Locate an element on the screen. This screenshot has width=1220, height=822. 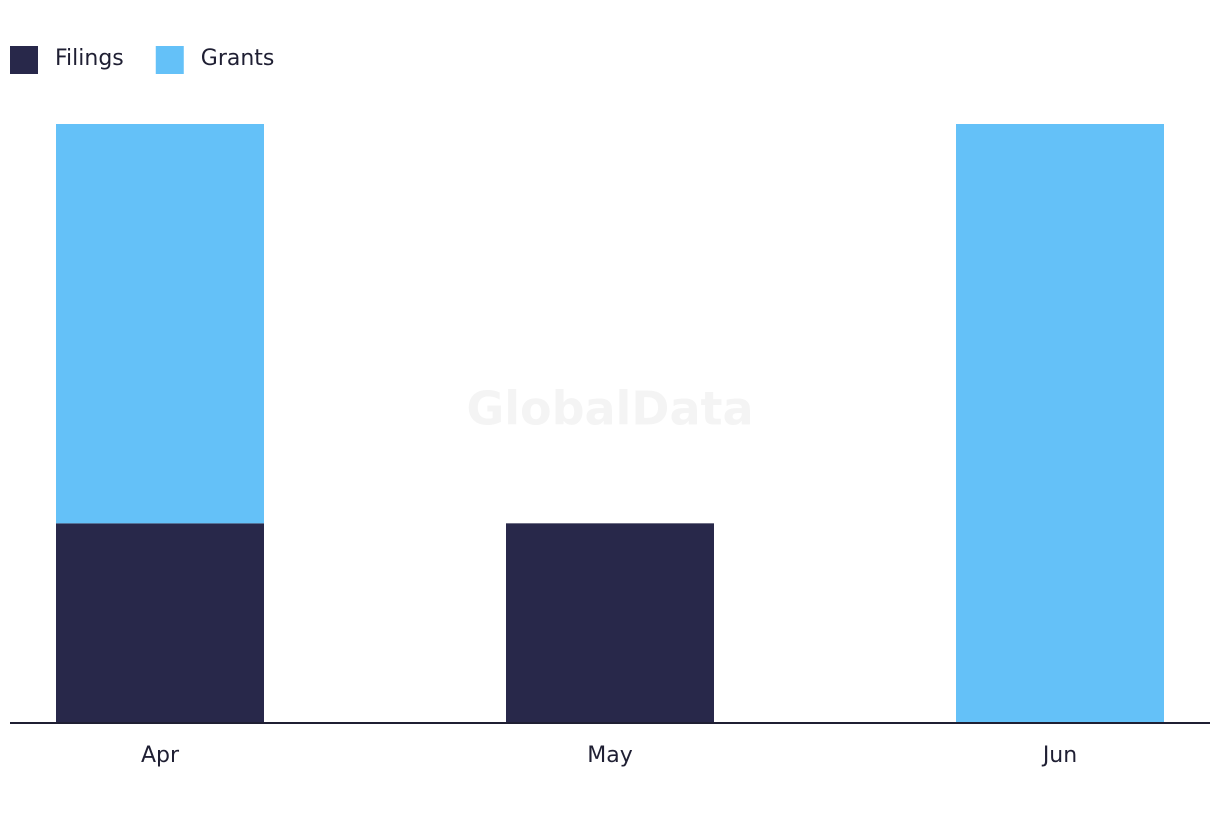
watermark: GlobalData is located at coordinates (609, 409).